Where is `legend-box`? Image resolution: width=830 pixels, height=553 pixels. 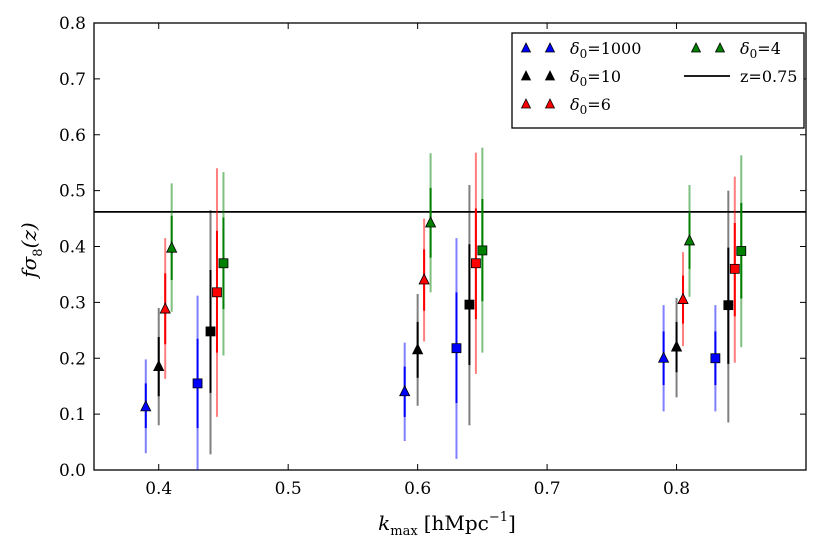
legend-box is located at coordinates (658, 80).